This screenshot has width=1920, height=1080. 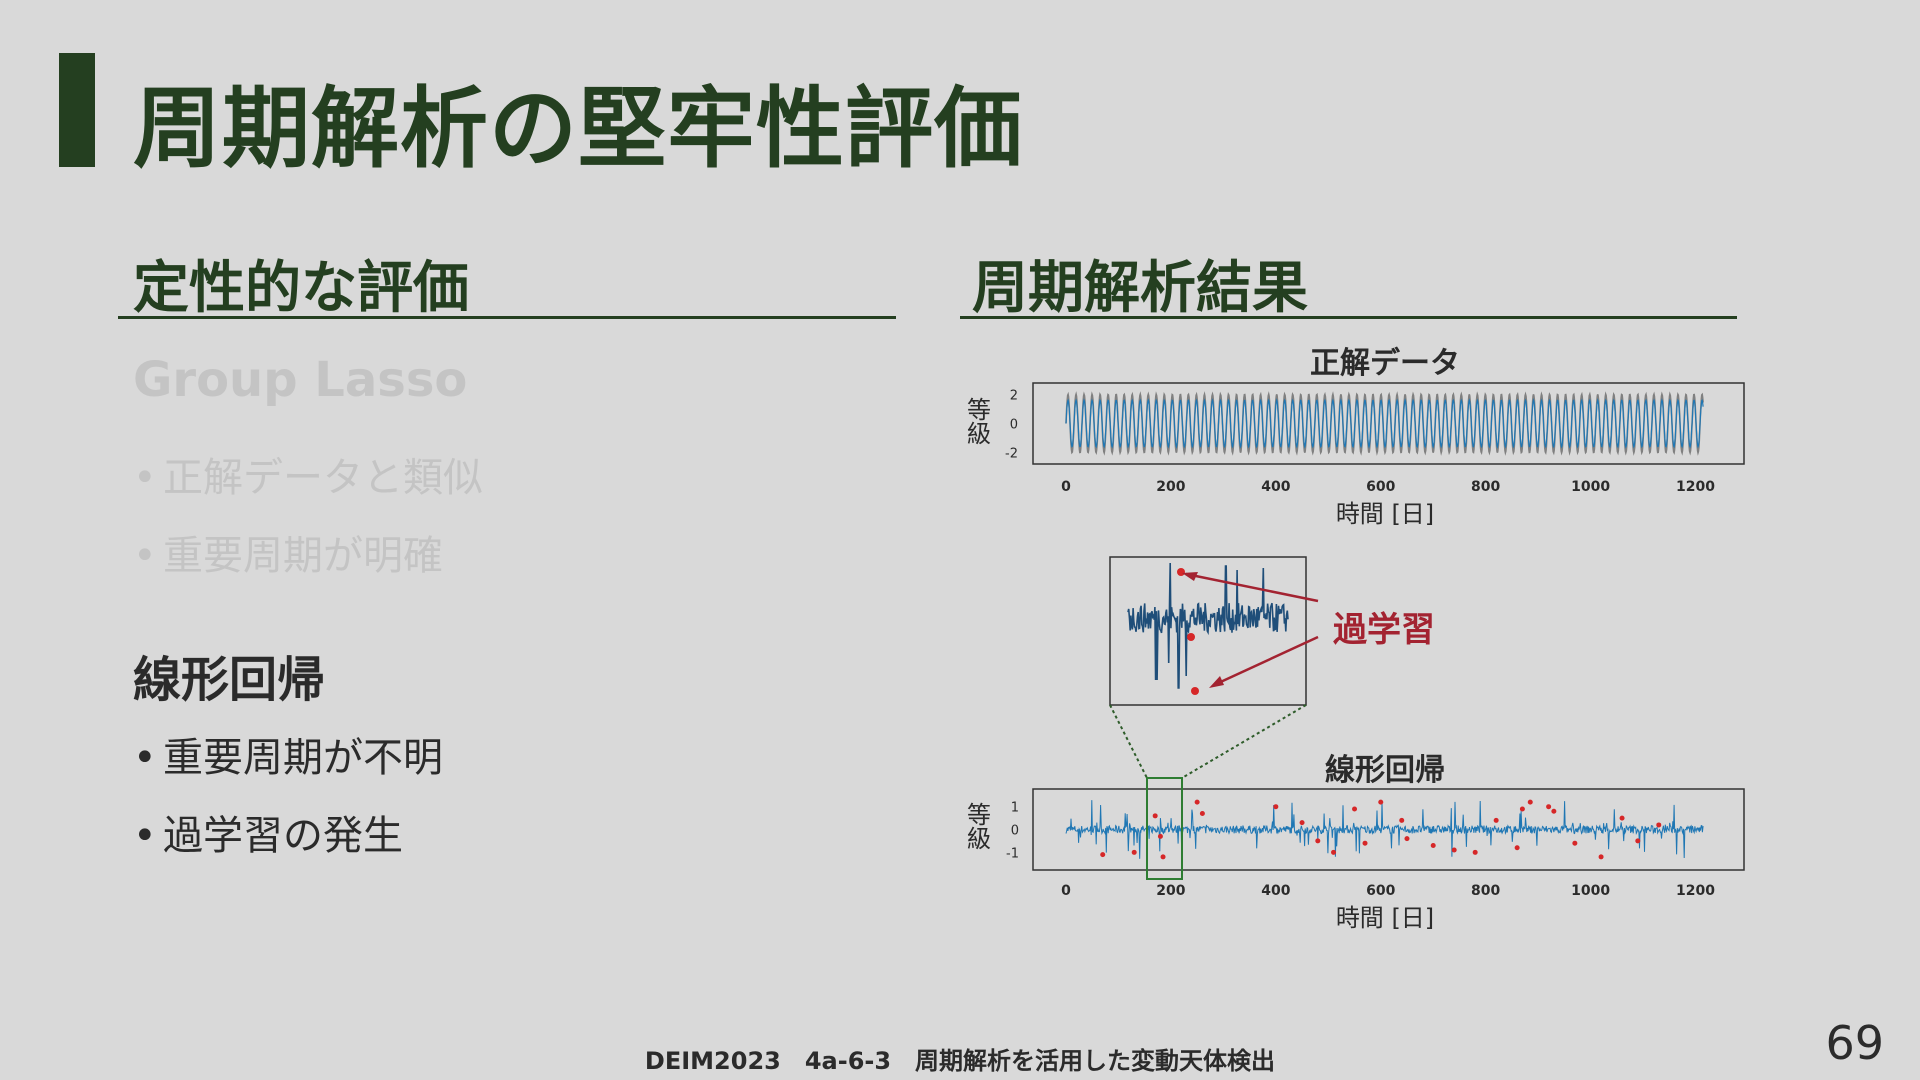 I want to click on group-lasso-bullet-2: • 重要周期が明確, so click(x=288, y=556).